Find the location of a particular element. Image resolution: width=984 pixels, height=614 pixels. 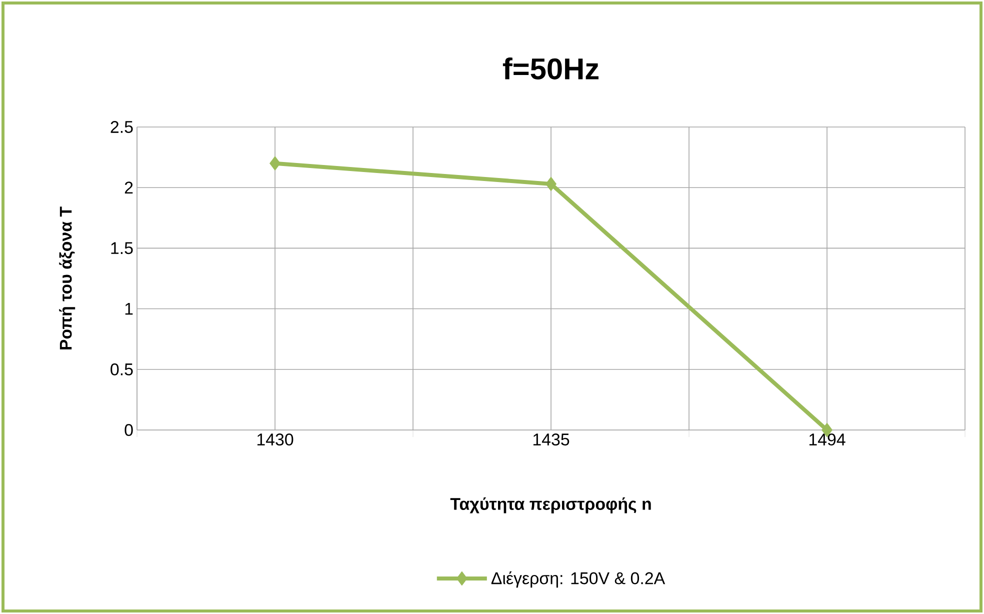

x-tick-label: 1494 is located at coordinates (827, 440).